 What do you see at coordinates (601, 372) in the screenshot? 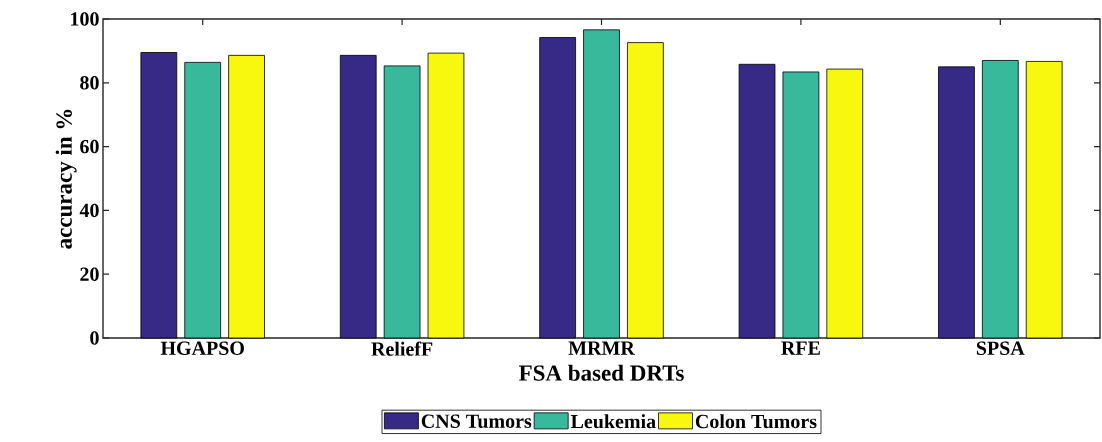
I see `x-axis-title: FSA based DRTs` at bounding box center [601, 372].